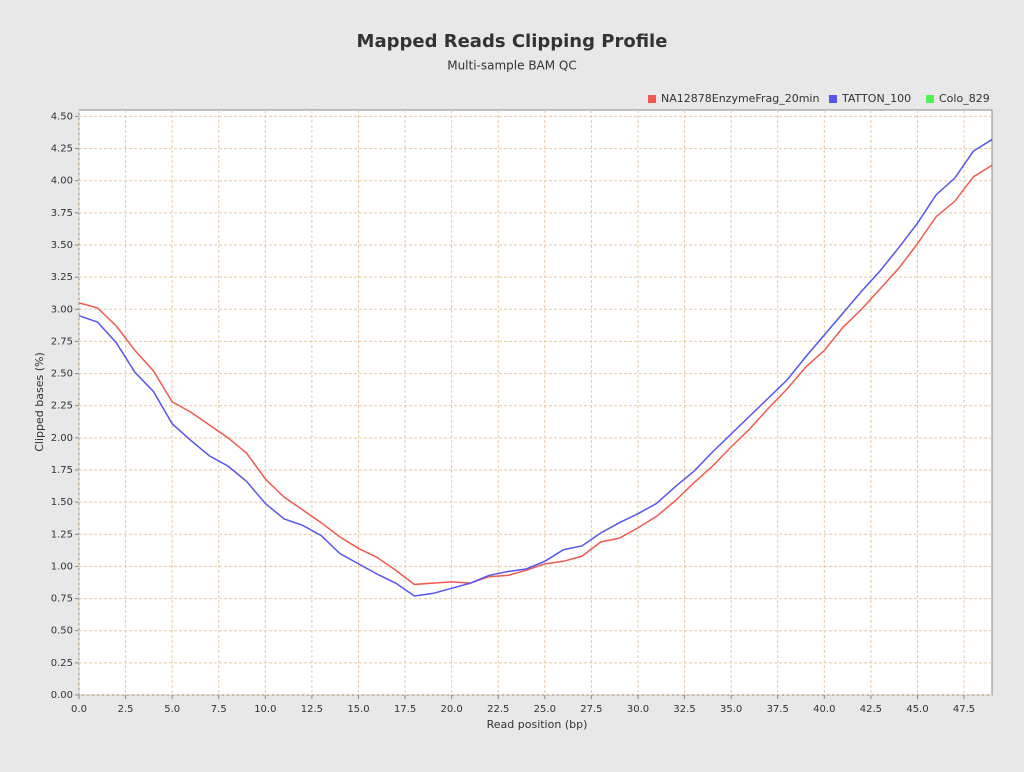 Image resolution: width=1024 pixels, height=772 pixels. What do you see at coordinates (62, 181) in the screenshot?
I see `y-tick-label: 4.00` at bounding box center [62, 181].